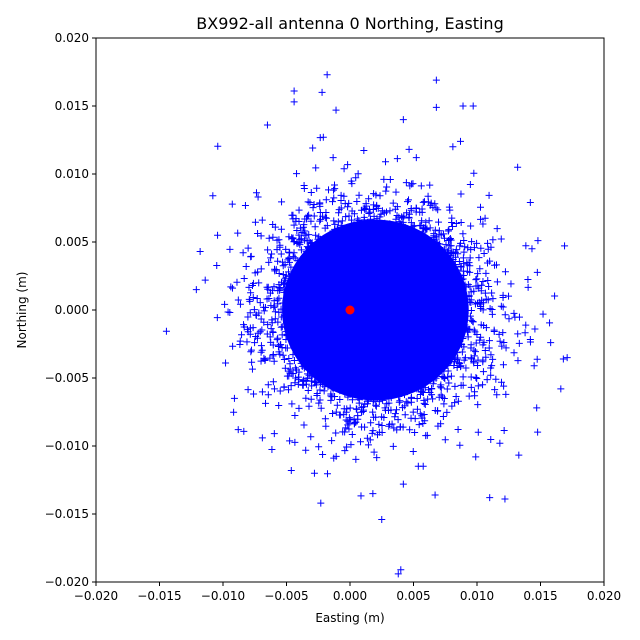 The width and height of the screenshot is (640, 640). Describe the element at coordinates (72, 174) in the screenshot. I see `y-tick-label: 0.010` at that location.